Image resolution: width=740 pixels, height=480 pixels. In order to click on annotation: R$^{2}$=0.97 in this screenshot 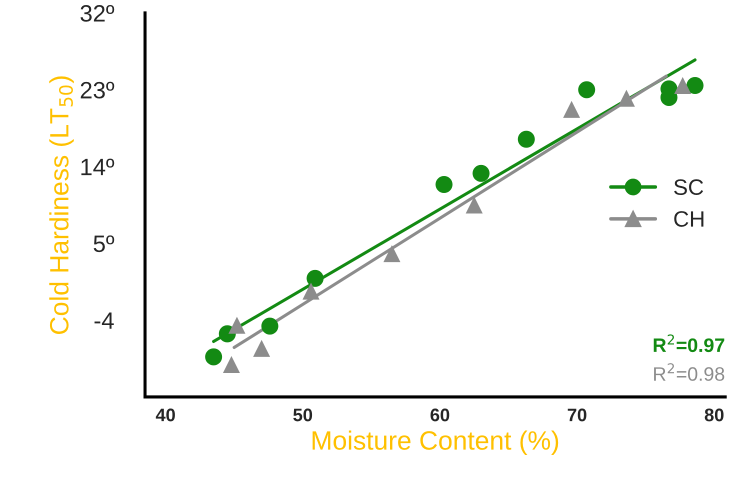, I will do `click(689, 343)`.